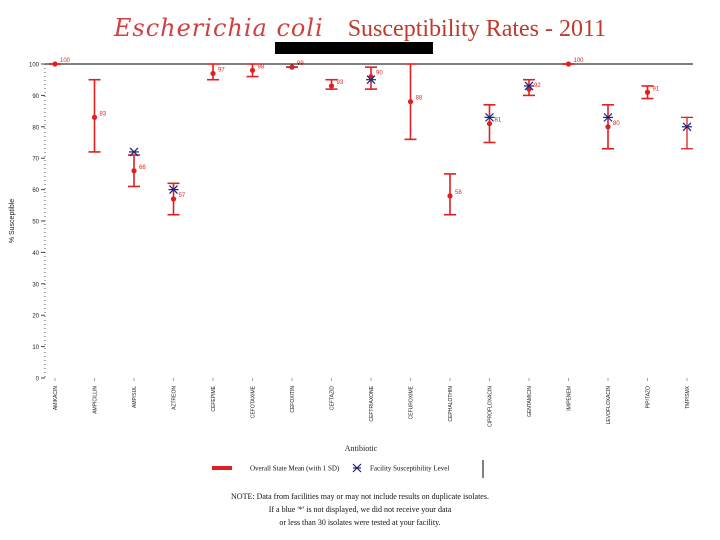 This screenshot has width=720, height=540. I want to click on x-tick-label: CEFTAZID, so click(333, 398).